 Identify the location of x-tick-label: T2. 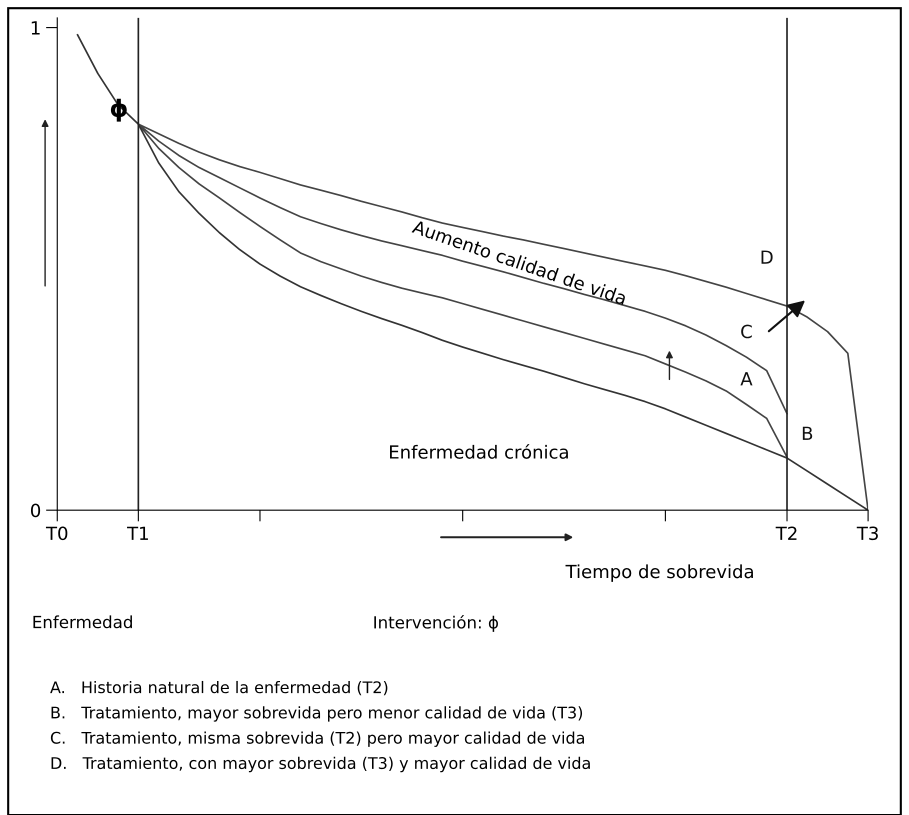
(786, 533).